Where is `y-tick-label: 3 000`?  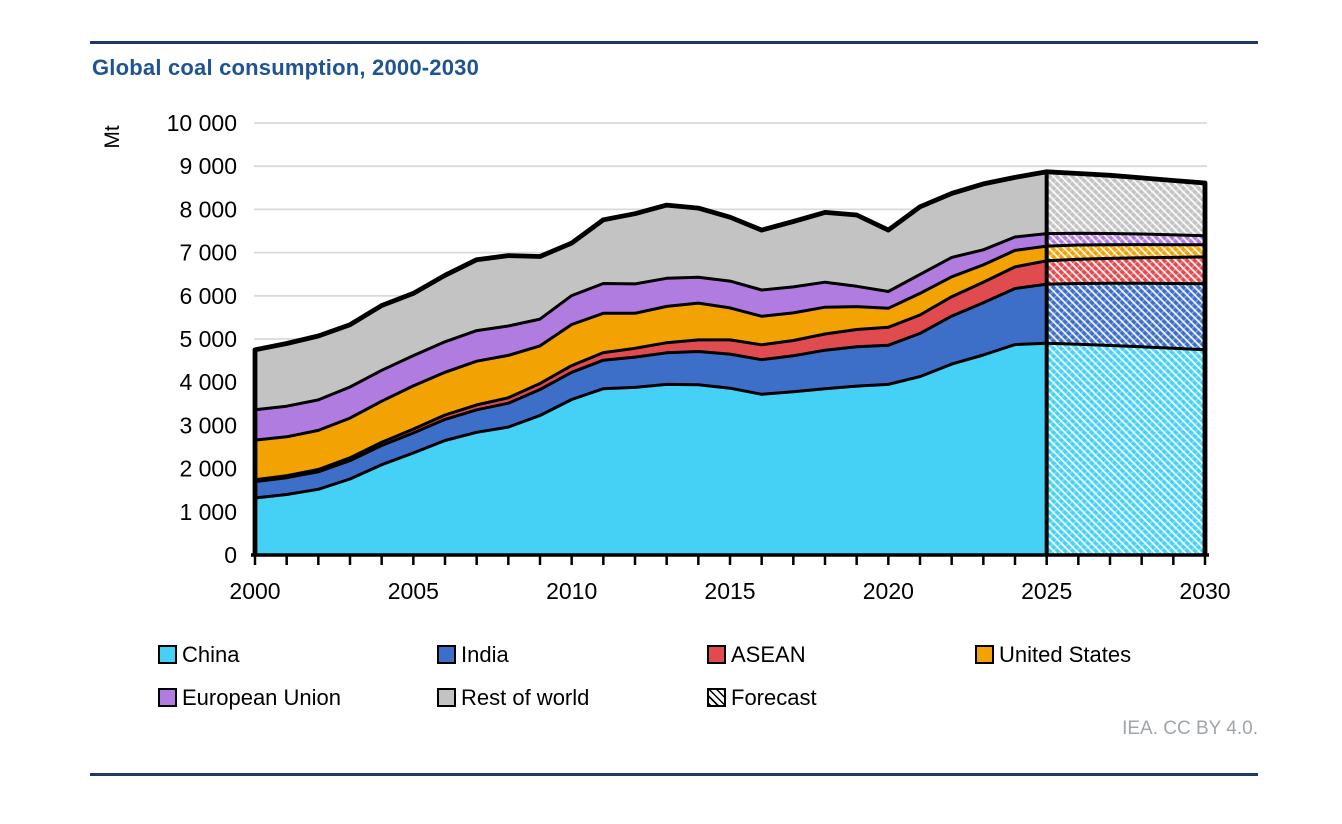 y-tick-label: 3 000 is located at coordinates (208, 425).